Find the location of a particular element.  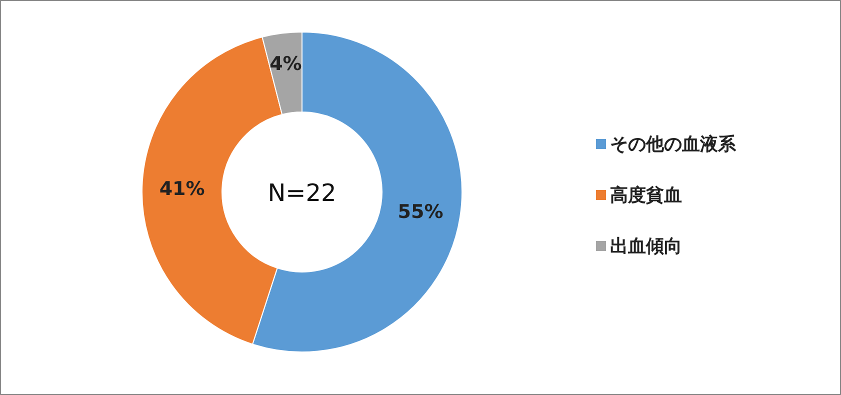

legend-label: その他の血液系 is located at coordinates (673, 144).